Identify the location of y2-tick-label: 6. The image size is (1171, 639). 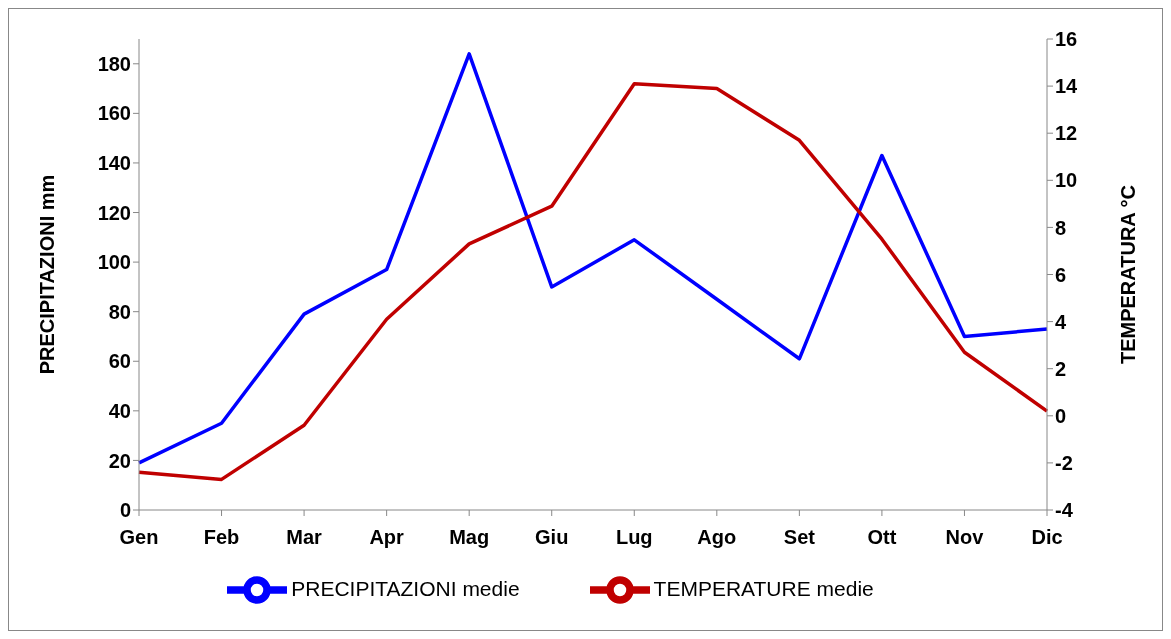
(1061, 274).